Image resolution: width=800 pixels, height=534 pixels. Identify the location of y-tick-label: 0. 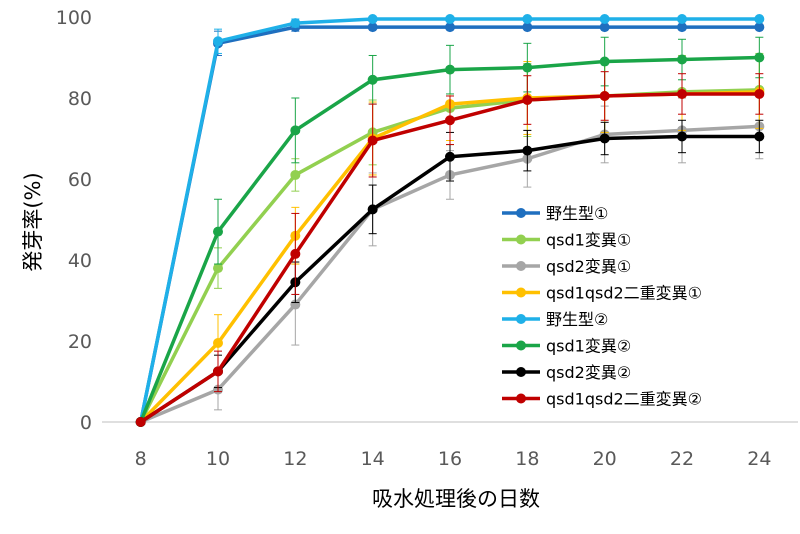
(86, 423).